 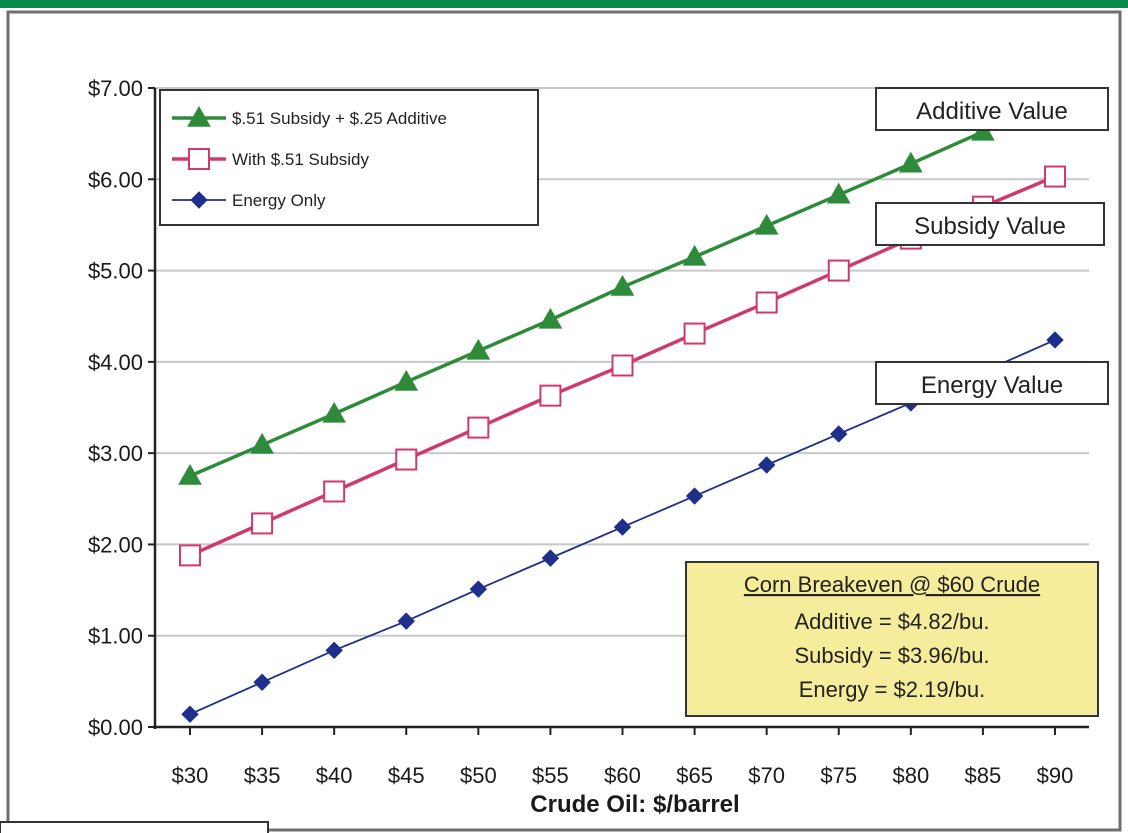 I want to click on breakeven-line: Subsidy = $3.96/bu., so click(x=891, y=655).